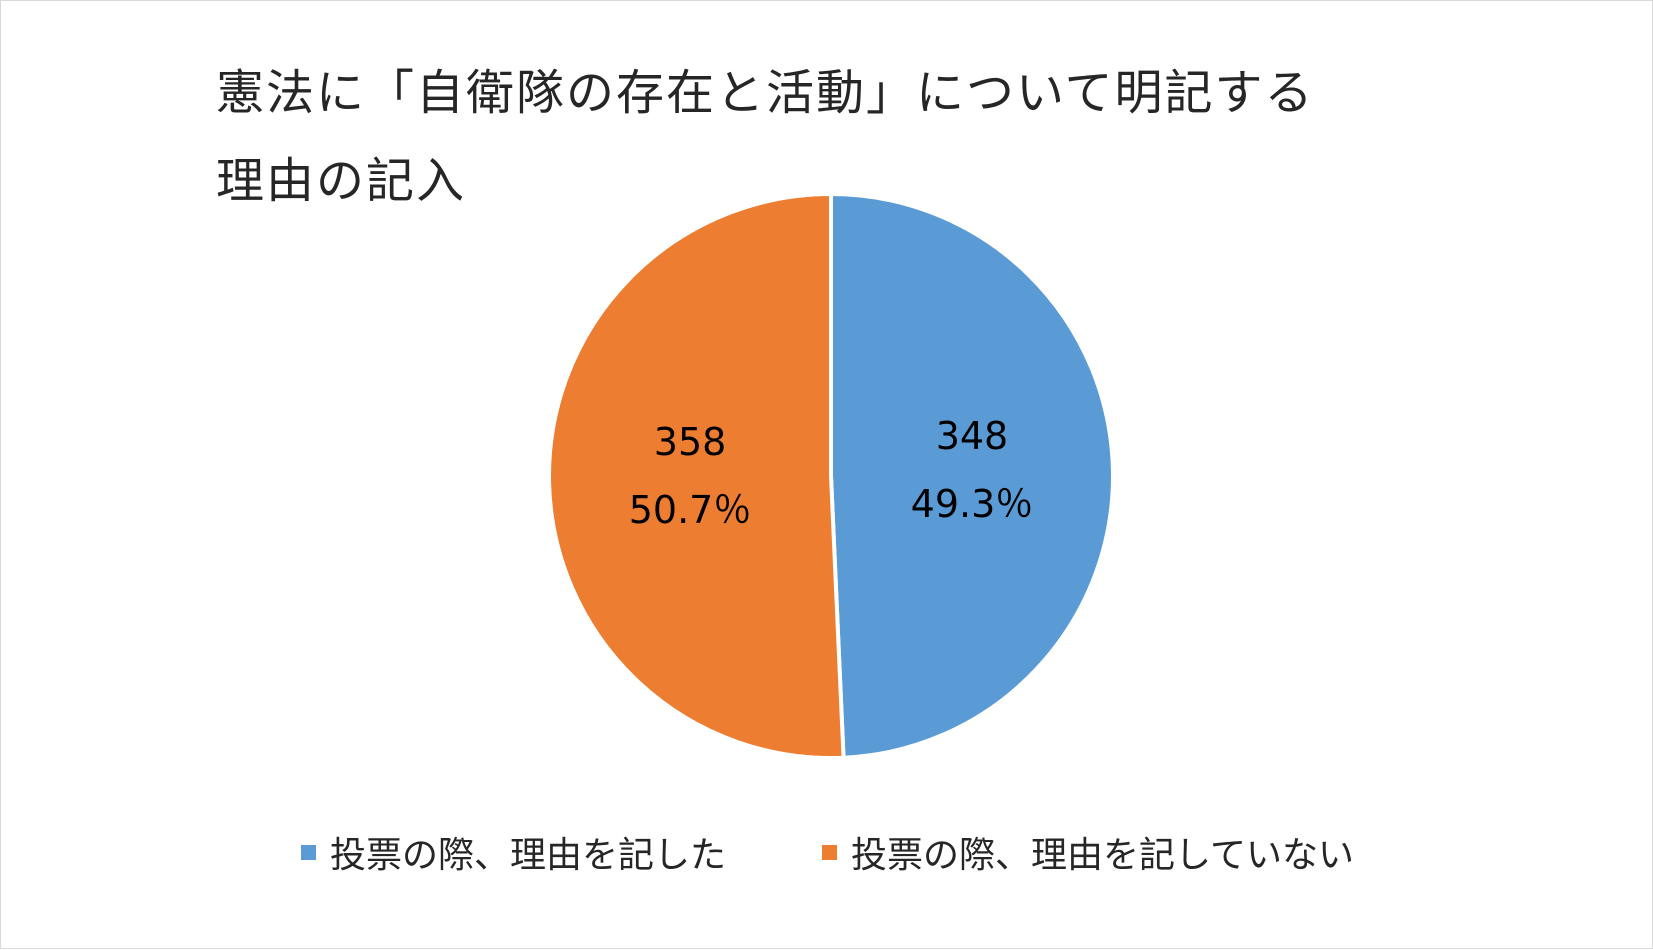 The width and height of the screenshot is (1653, 950). Describe the element at coordinates (528, 855) in the screenshot. I see `legend-label-recorded: 投票の際、理由を記した` at that location.